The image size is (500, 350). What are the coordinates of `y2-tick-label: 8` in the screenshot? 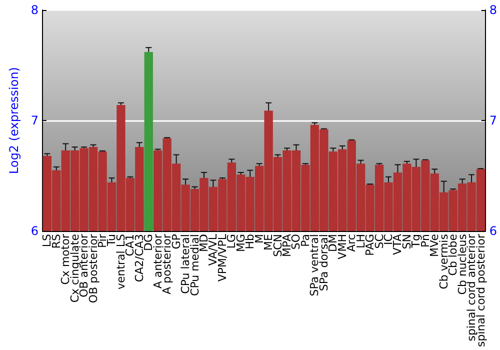 It's located at (493, 10).